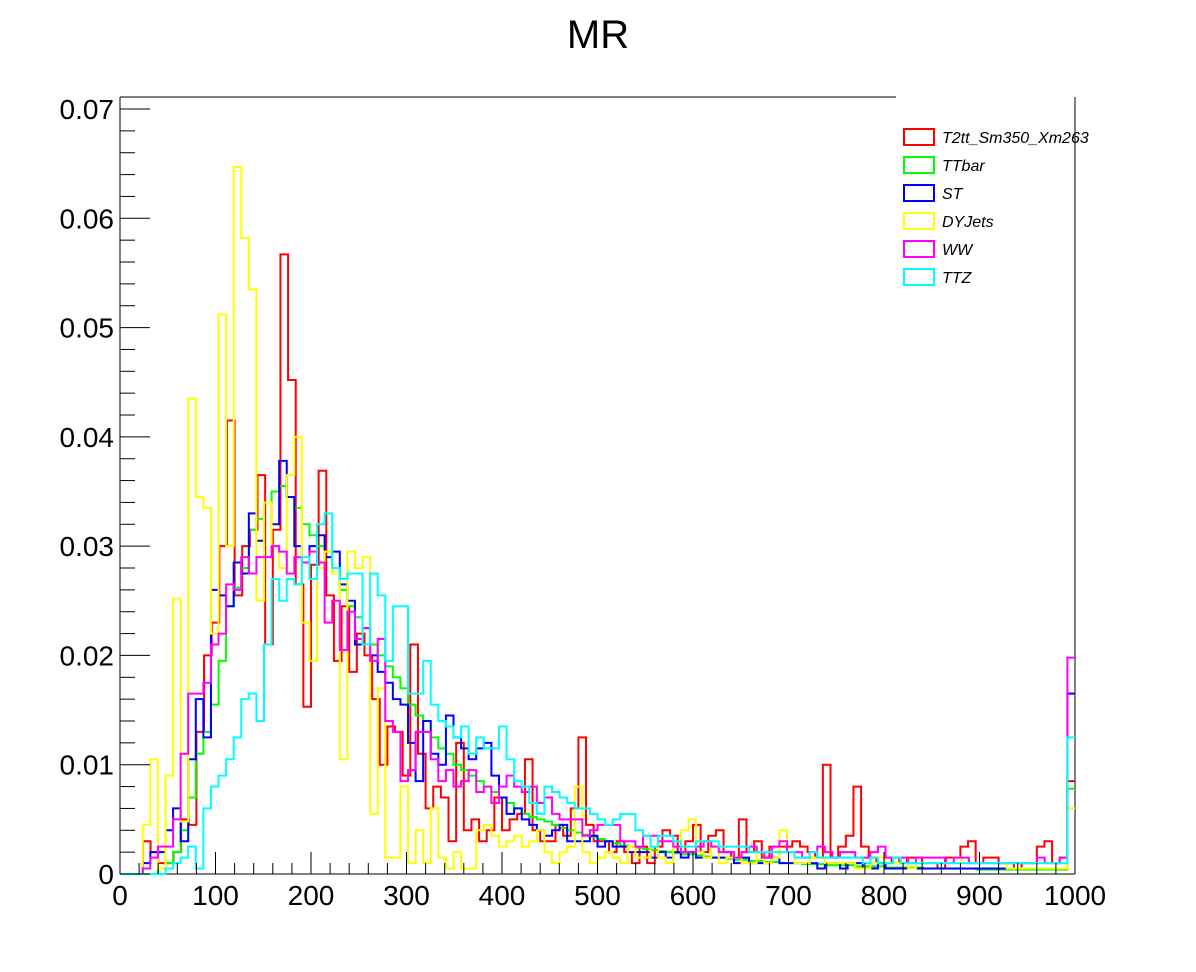 The image size is (1196, 972). I want to click on y-tick-label: 0.02, so click(87, 655).